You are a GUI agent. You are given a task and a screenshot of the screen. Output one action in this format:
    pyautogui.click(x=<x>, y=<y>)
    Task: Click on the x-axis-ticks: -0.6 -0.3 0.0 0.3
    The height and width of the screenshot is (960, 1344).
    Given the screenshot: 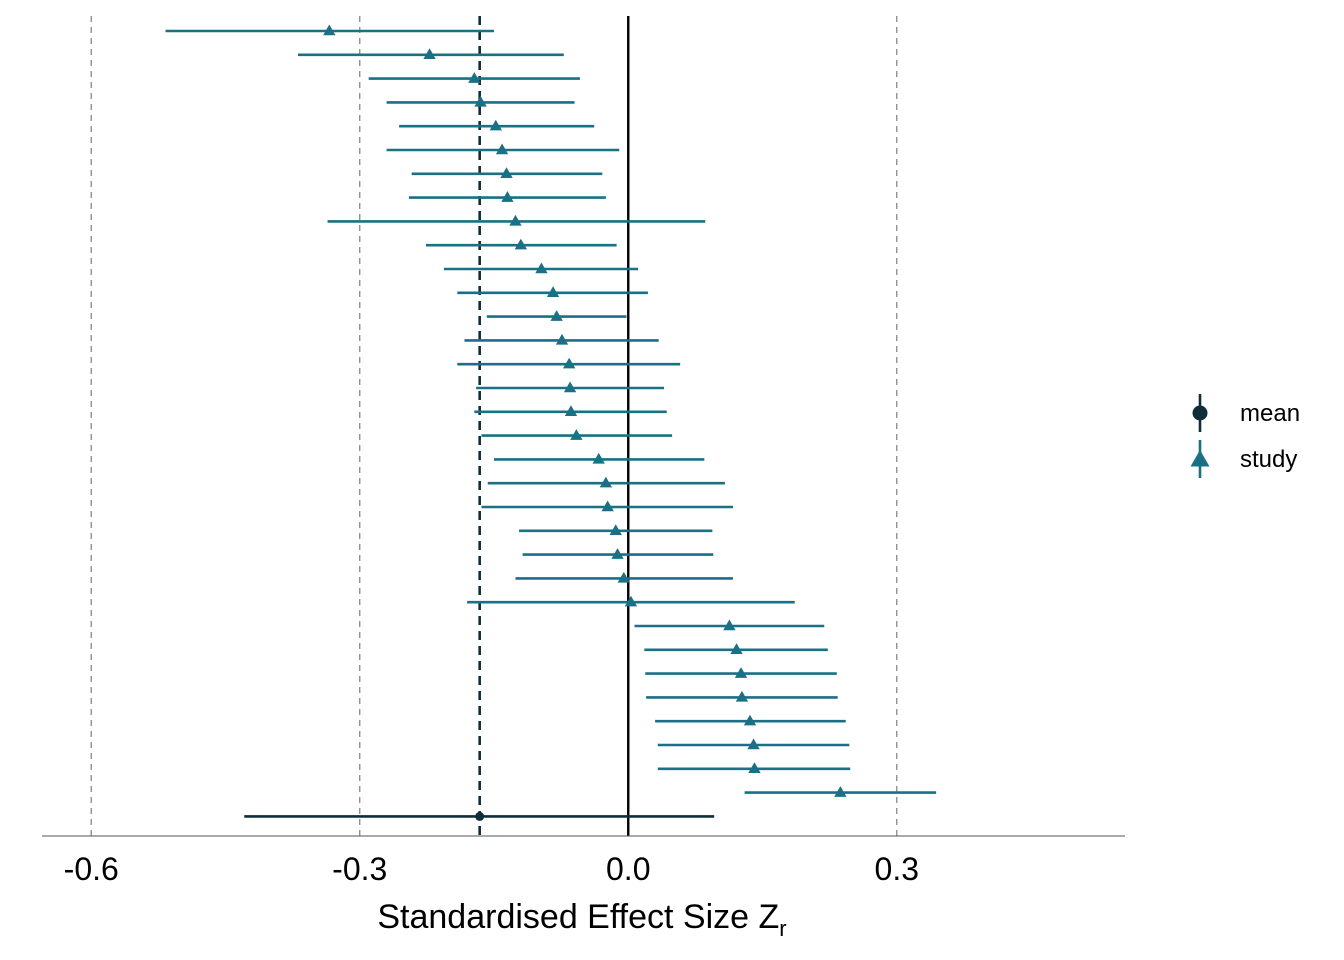 What is the action you would take?
    pyautogui.click(x=491, y=869)
    